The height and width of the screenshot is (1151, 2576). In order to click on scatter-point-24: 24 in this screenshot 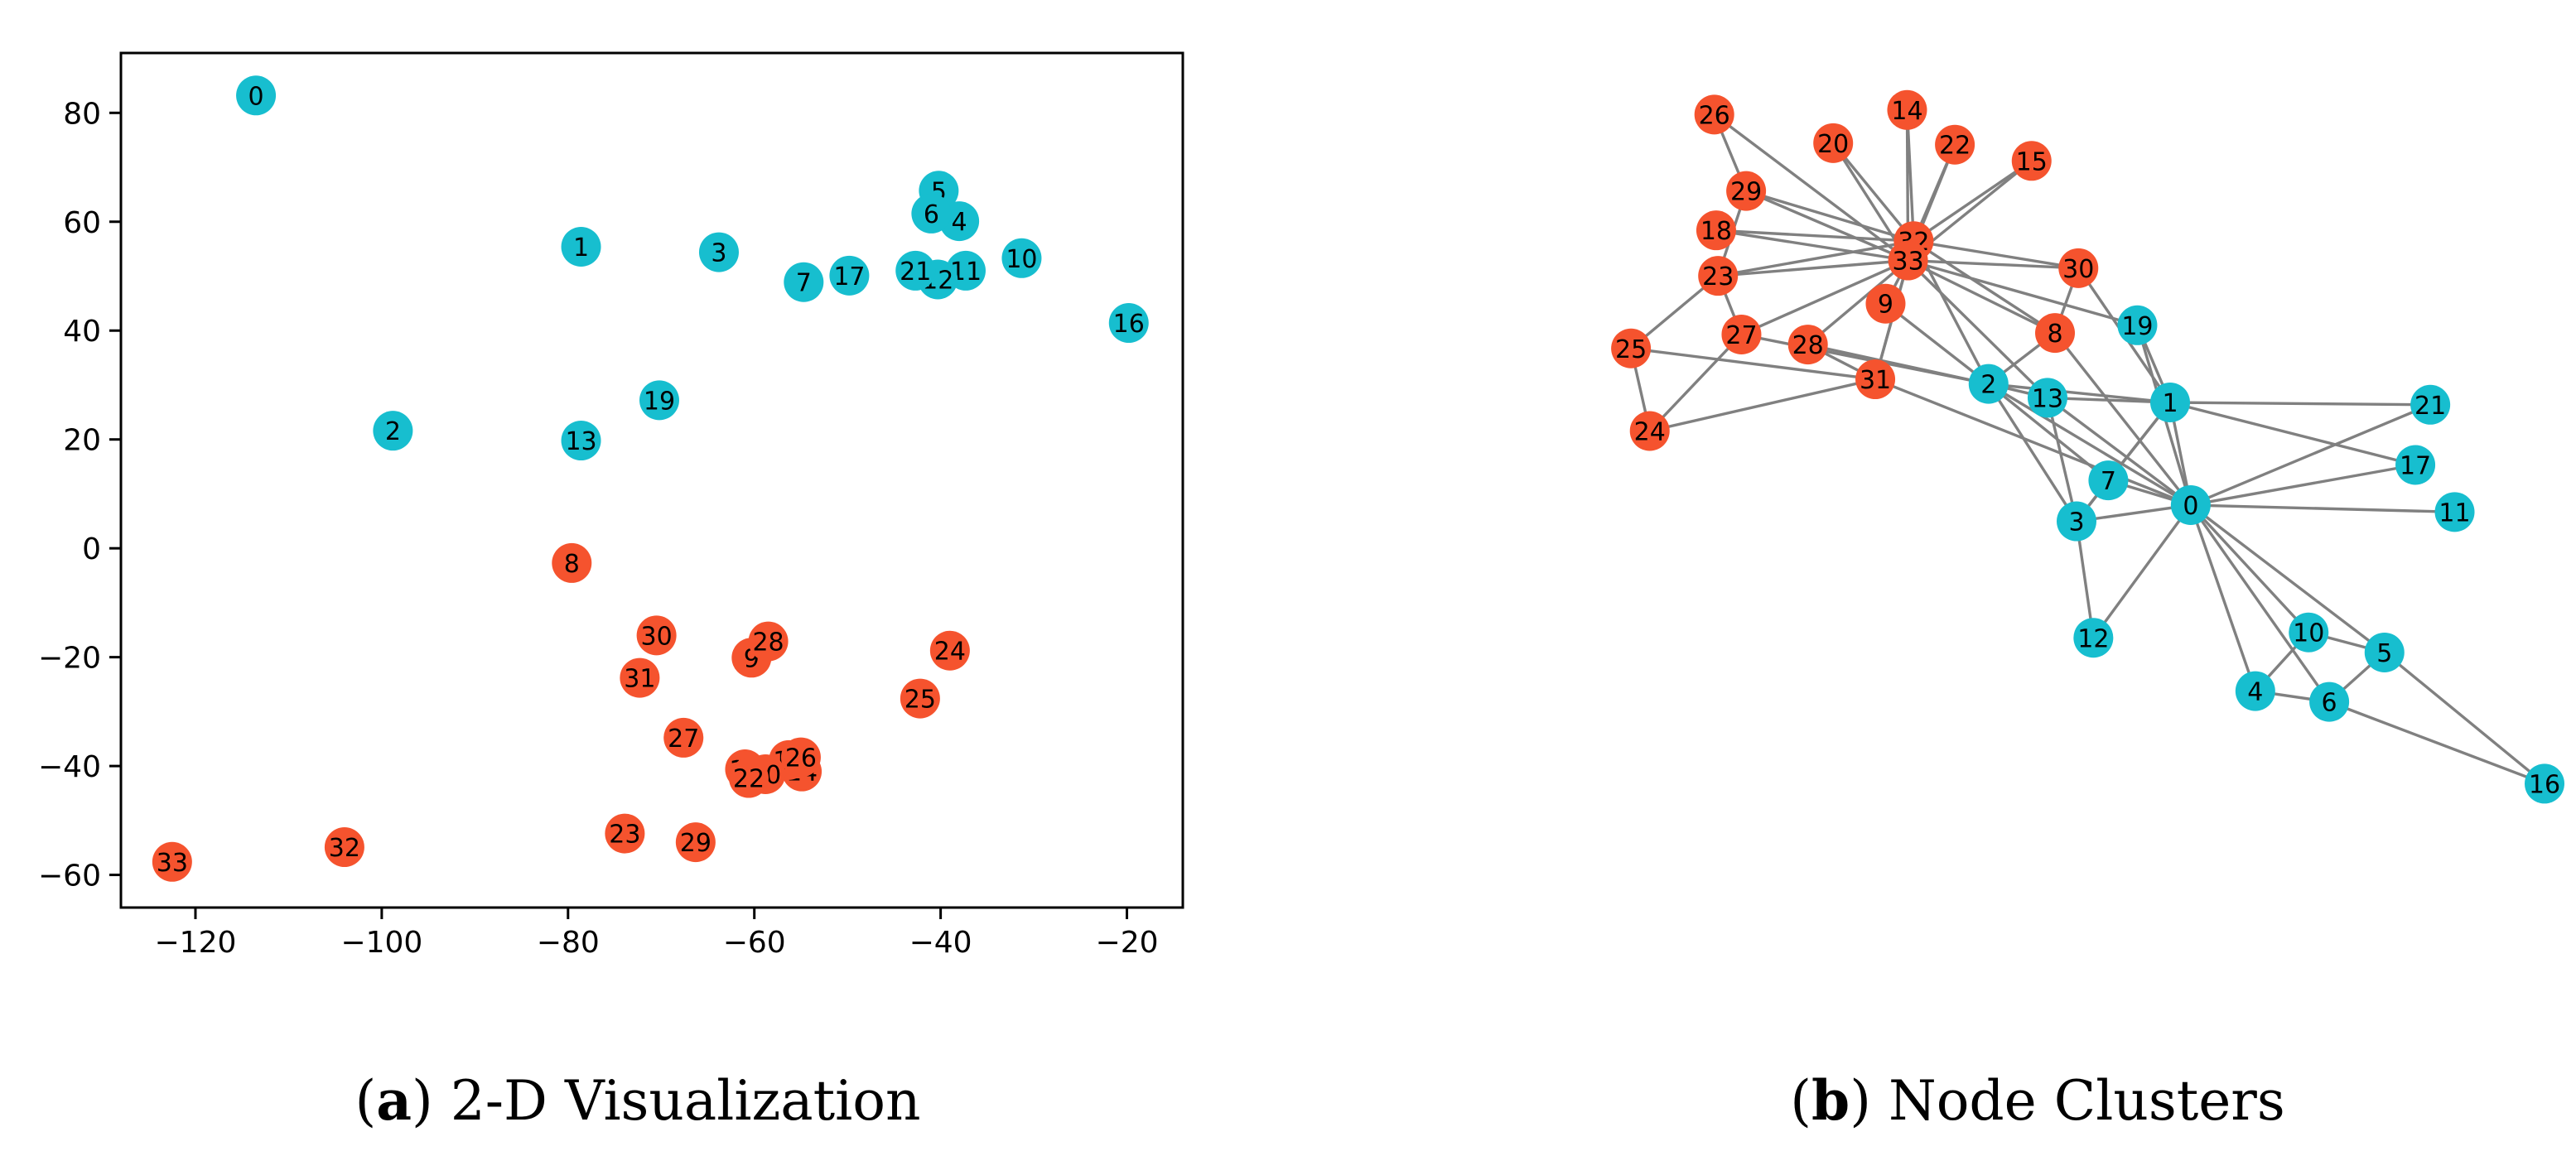, I will do `click(950, 650)`.